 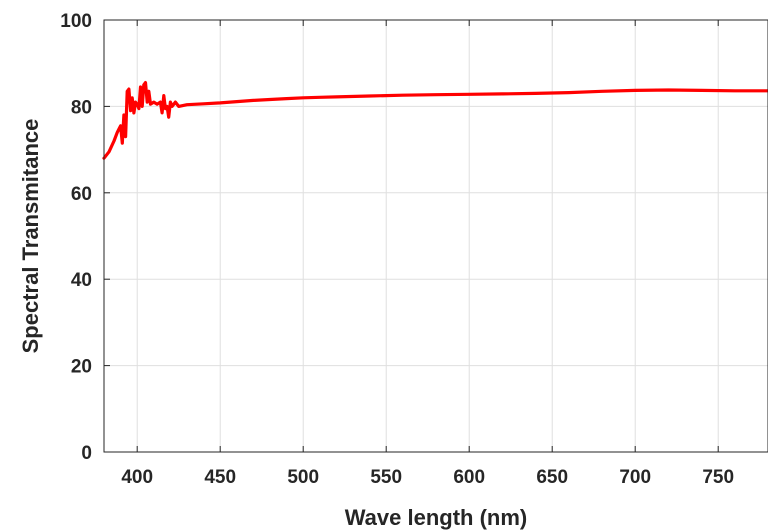 I want to click on y-axis-label: Spectral Transmitance, so click(x=30, y=236).